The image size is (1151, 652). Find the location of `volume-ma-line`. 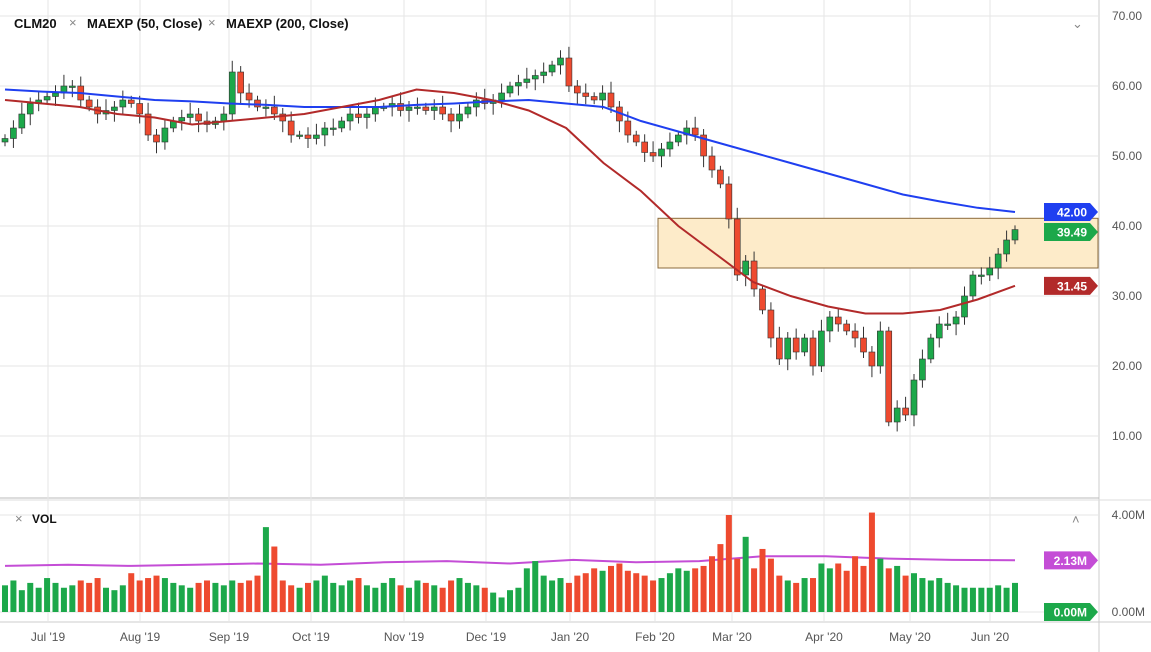

volume-ma-line is located at coordinates (510, 561).